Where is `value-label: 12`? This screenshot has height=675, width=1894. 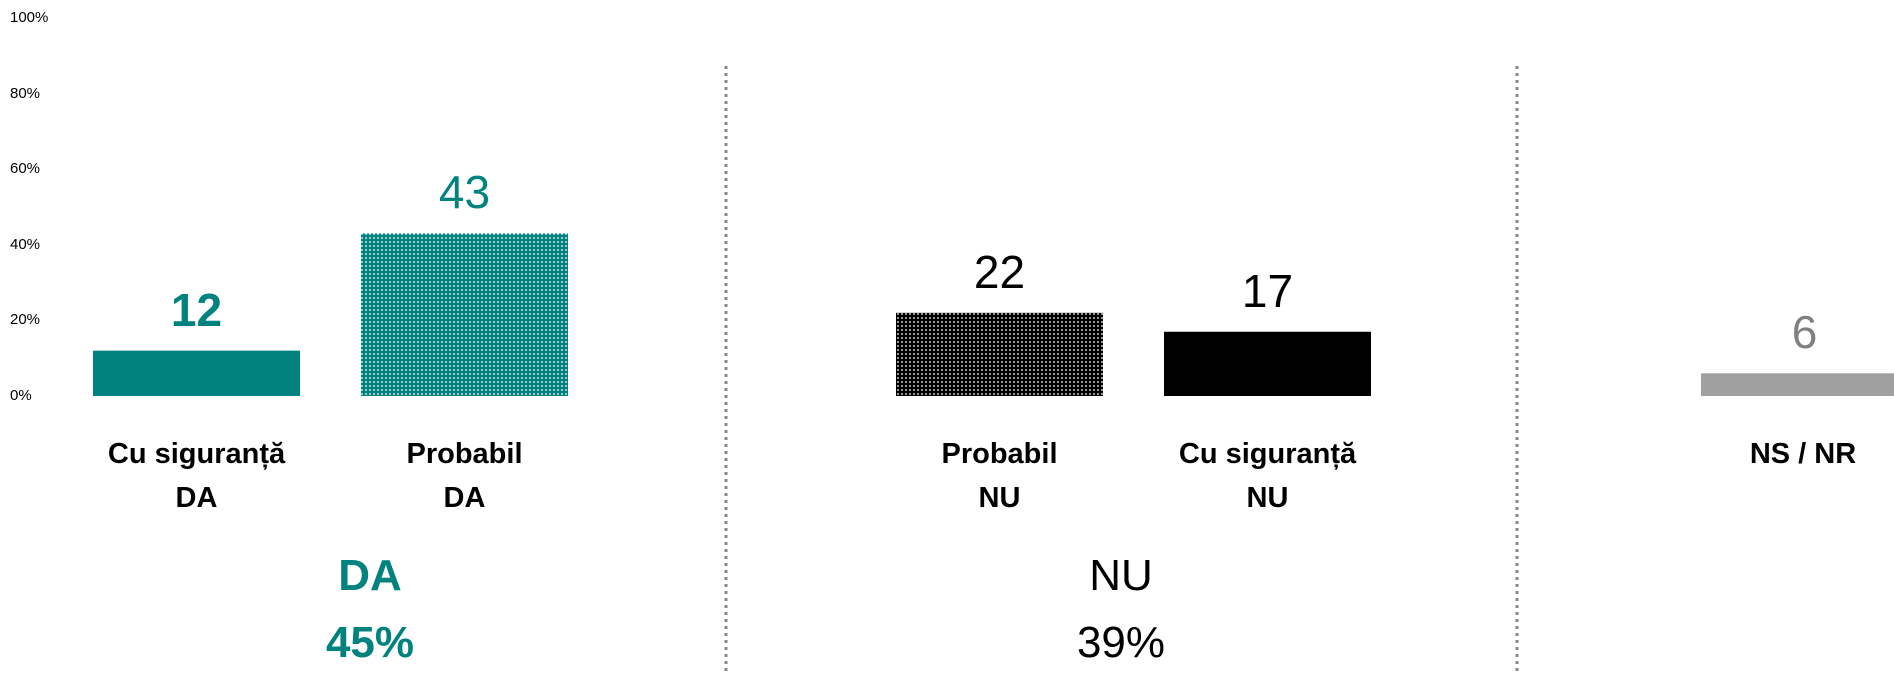 value-label: 12 is located at coordinates (196, 309).